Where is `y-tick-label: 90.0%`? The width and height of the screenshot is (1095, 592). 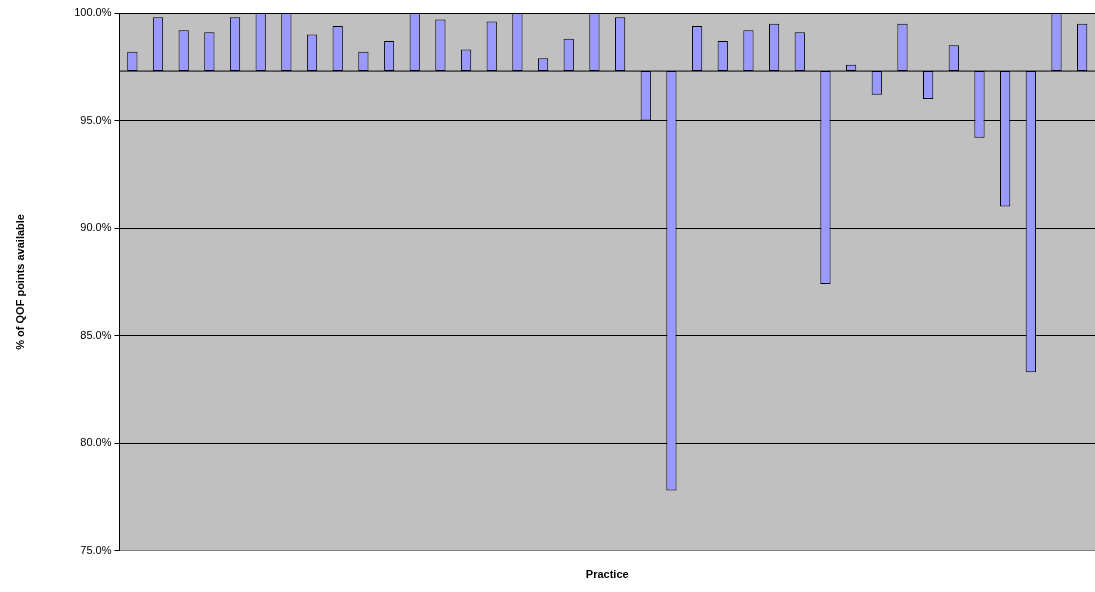
y-tick-label: 90.0% is located at coordinates (96, 227).